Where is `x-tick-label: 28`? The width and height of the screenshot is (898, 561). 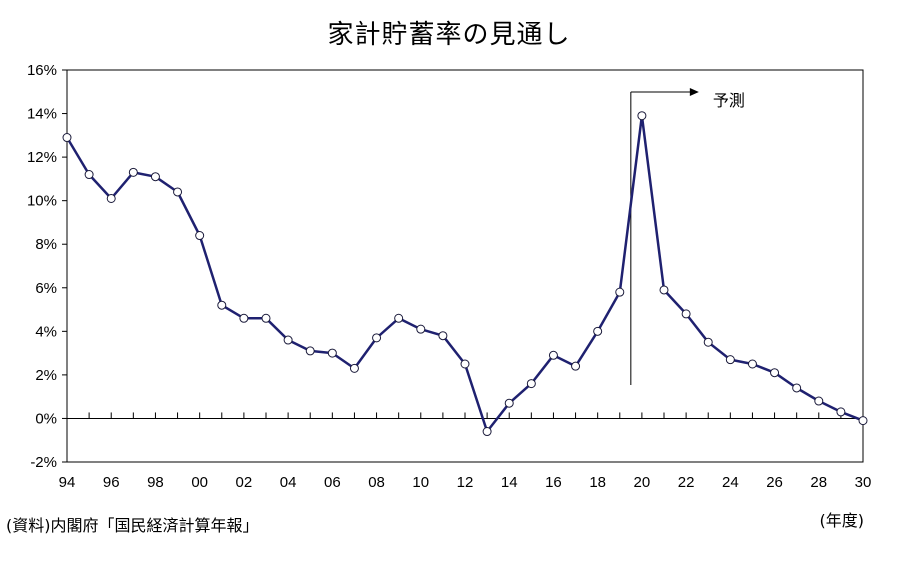 x-tick-label: 28 is located at coordinates (818, 482).